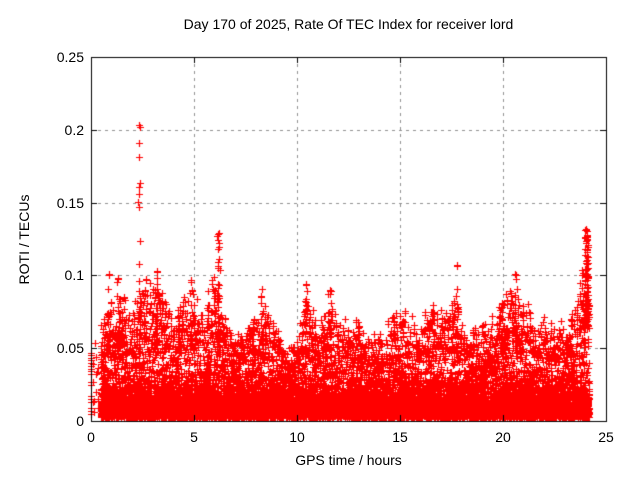  Describe the element at coordinates (297, 437) in the screenshot. I see `x-tick-label-10: 10` at that location.